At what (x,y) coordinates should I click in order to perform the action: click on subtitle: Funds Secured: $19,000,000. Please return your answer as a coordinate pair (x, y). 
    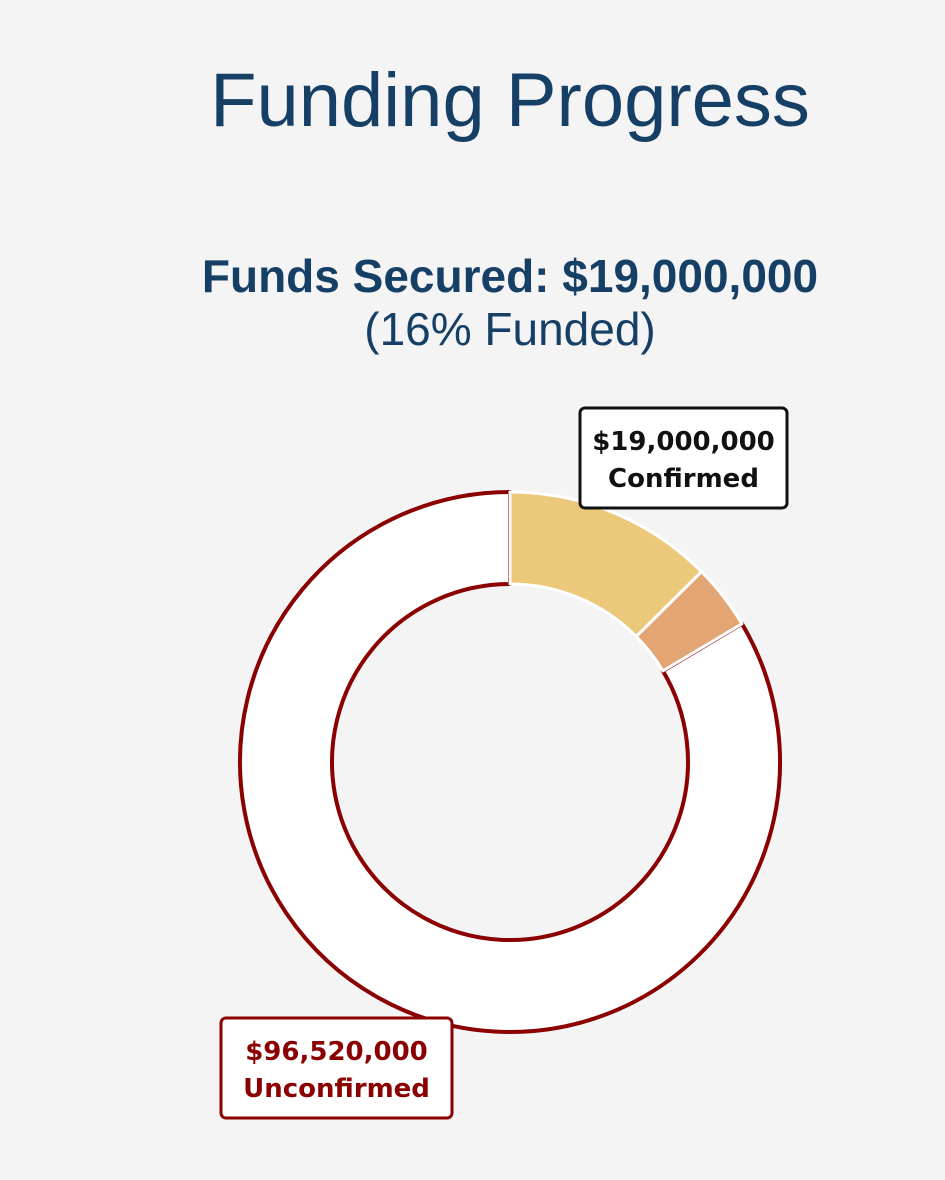
    Looking at the image, I should click on (510, 276).